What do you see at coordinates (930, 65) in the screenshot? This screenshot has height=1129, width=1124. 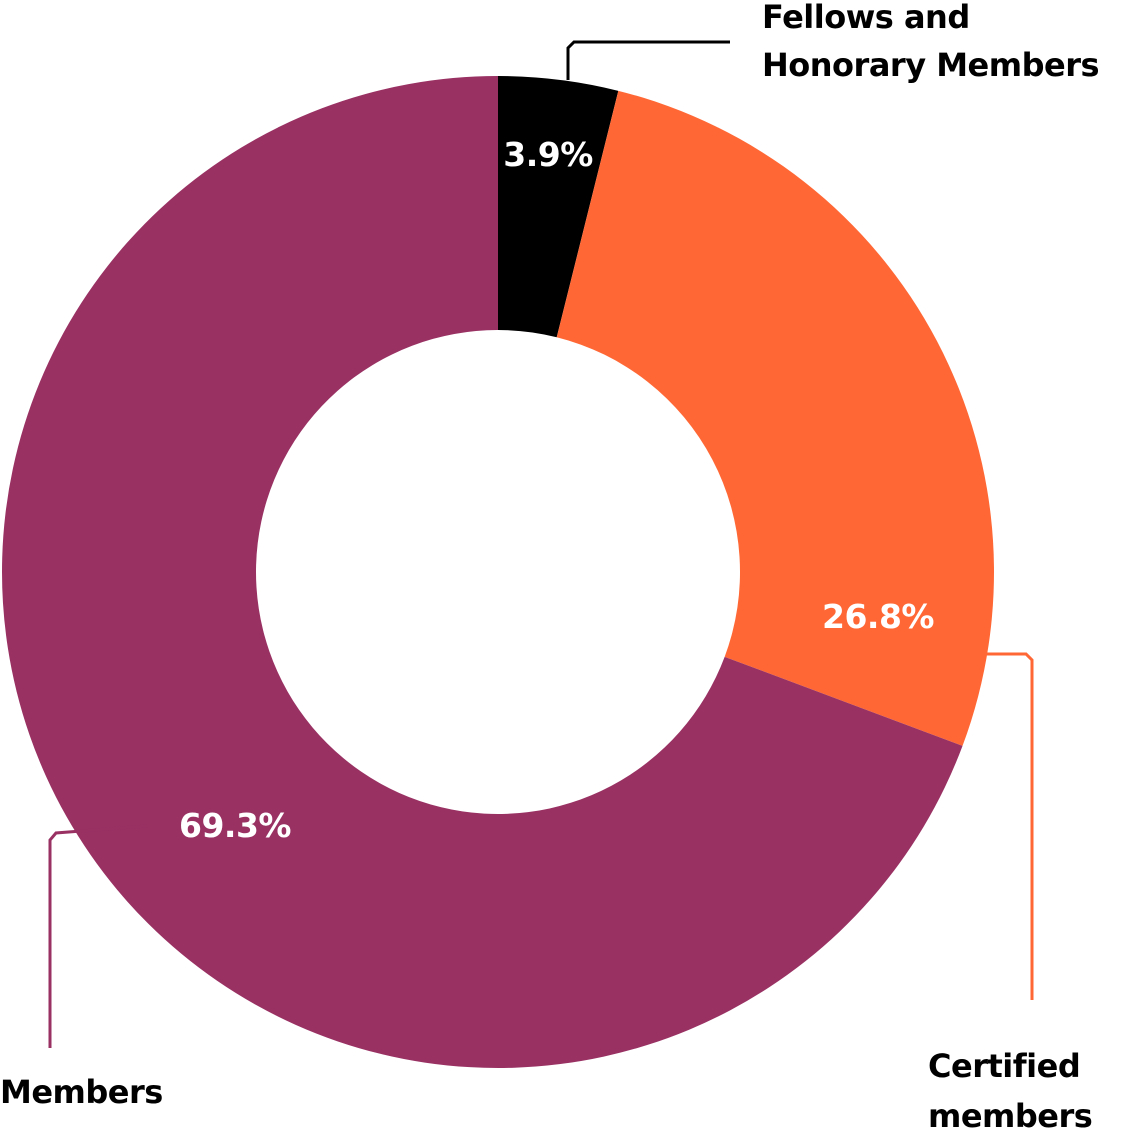 I see `category-label-line: Honorary Members` at bounding box center [930, 65].